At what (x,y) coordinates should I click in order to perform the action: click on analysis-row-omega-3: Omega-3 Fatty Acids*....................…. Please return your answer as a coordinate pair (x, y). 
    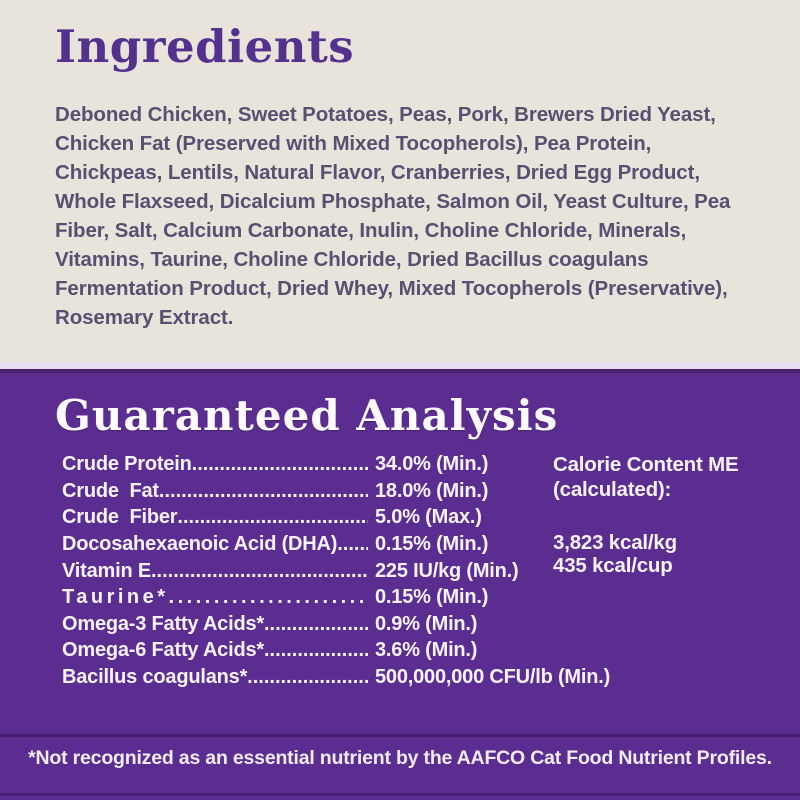
    Looking at the image, I should click on (307, 624).